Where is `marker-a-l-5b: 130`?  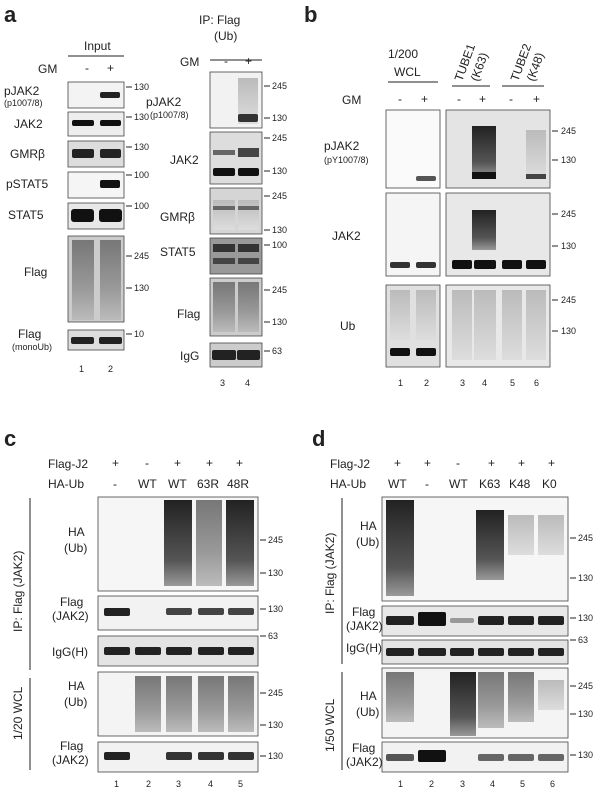
marker-a-l-5b: 130 is located at coordinates (141, 288).